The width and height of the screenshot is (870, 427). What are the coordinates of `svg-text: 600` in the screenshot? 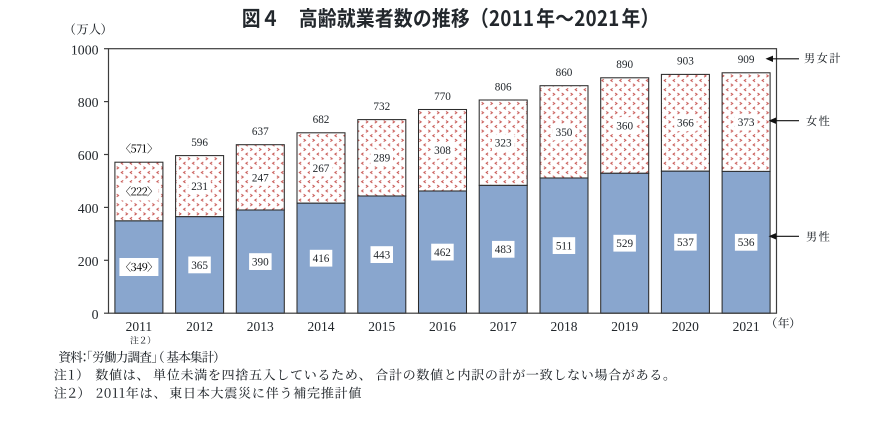 It's located at (88, 155).